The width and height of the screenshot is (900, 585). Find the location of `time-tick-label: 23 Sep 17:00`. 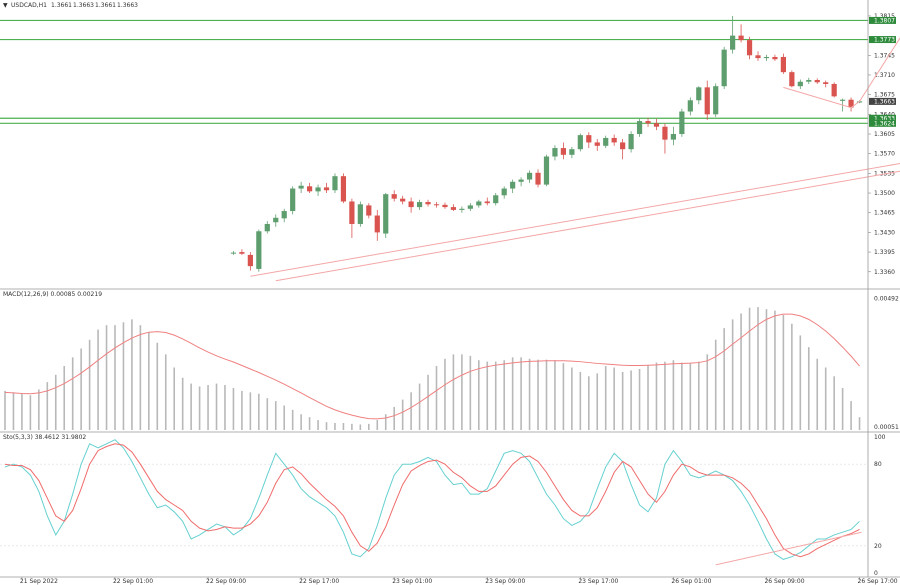

time-tick-label: 23 Sep 17:00 is located at coordinates (598, 581).